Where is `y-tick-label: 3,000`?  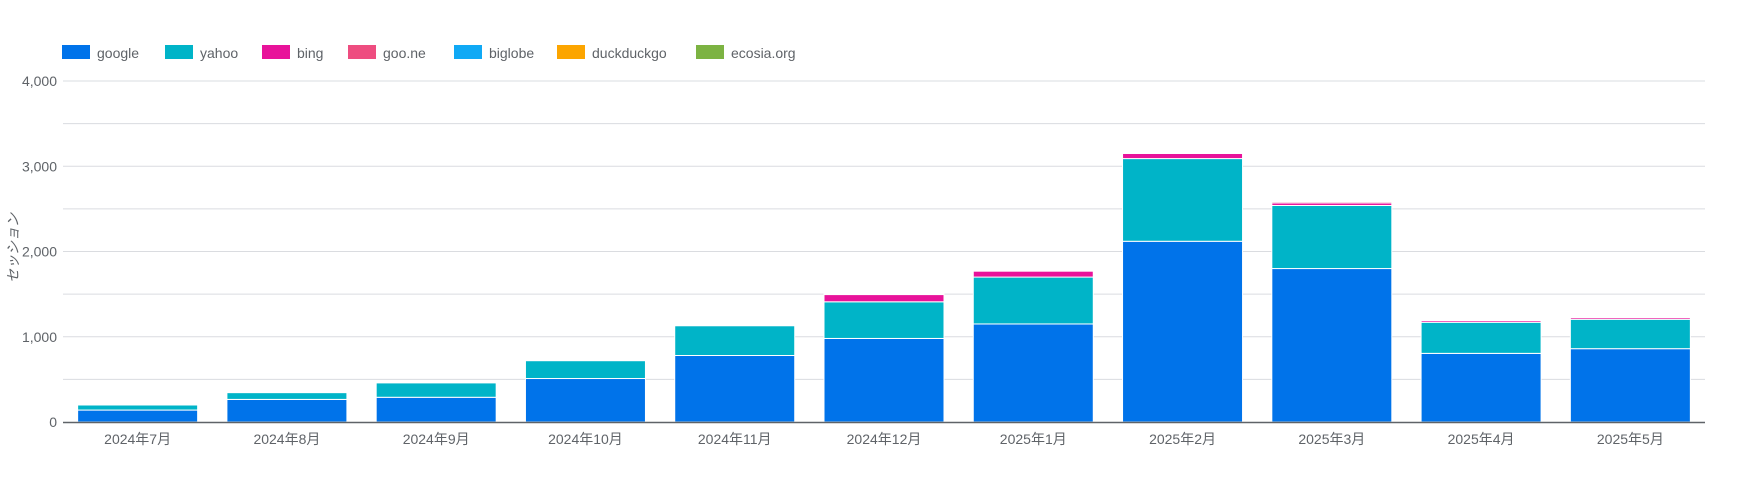 y-tick-label: 3,000 is located at coordinates (39, 166).